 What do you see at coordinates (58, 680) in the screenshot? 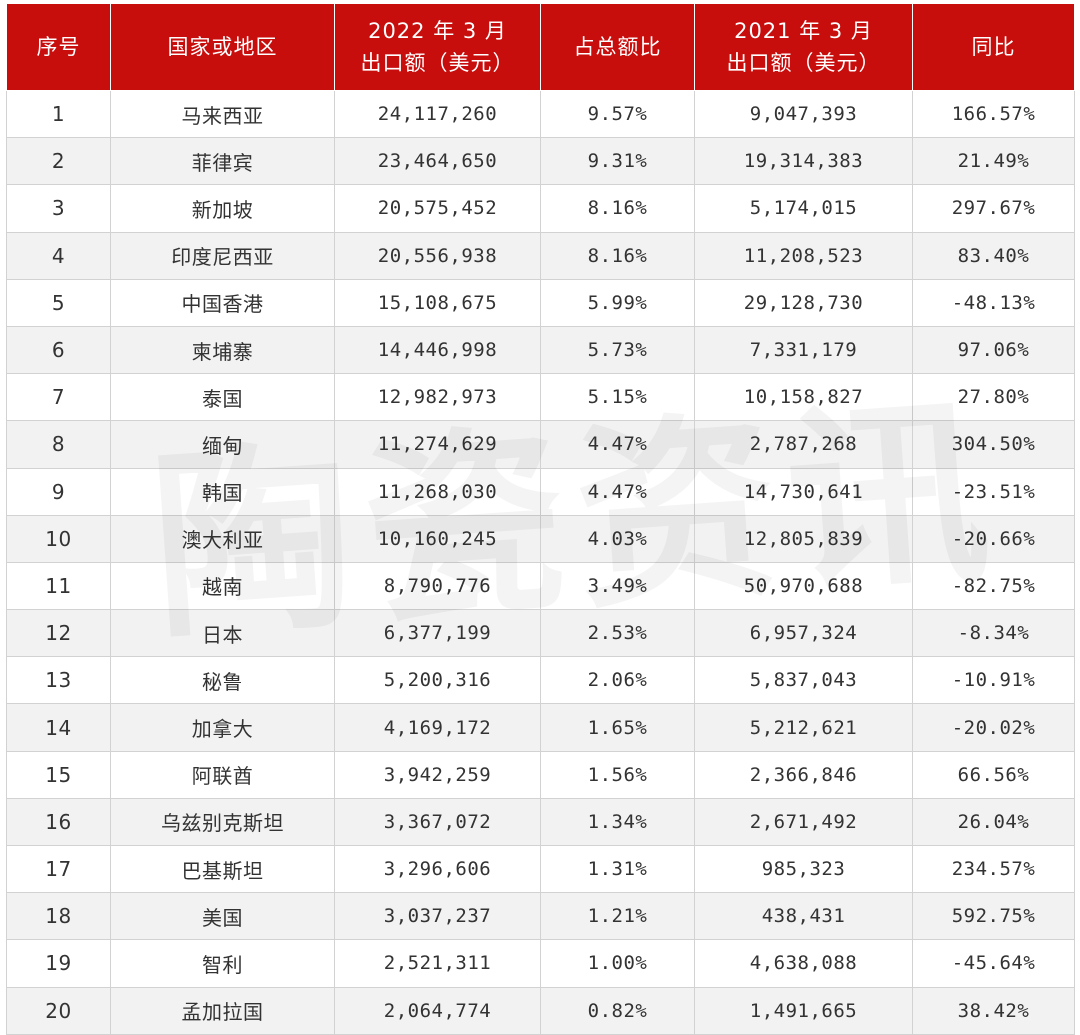
I see `cell-rank: 13` at bounding box center [58, 680].